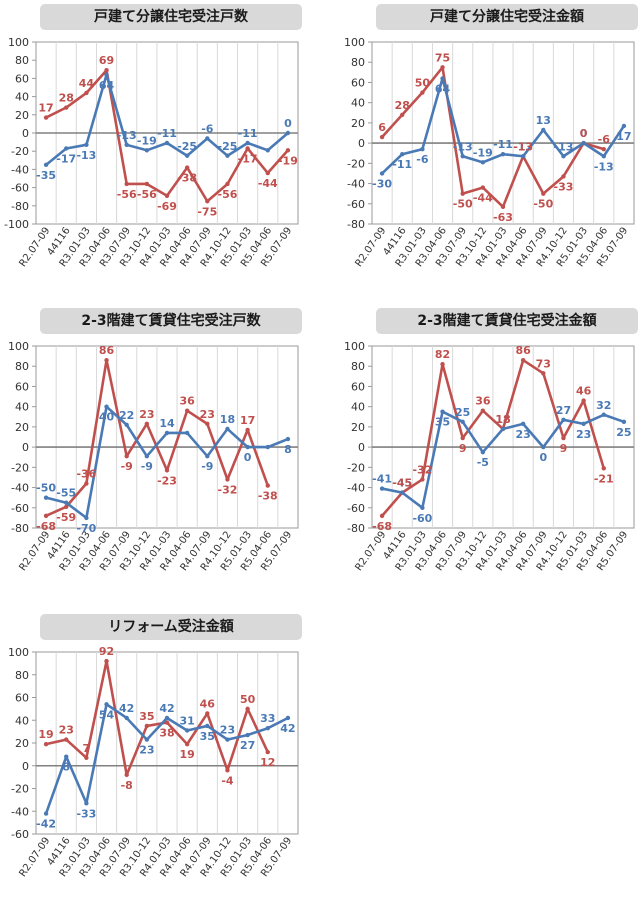  Describe the element at coordinates (543, 363) in the screenshot. I see `data-label-red: 73` at that location.